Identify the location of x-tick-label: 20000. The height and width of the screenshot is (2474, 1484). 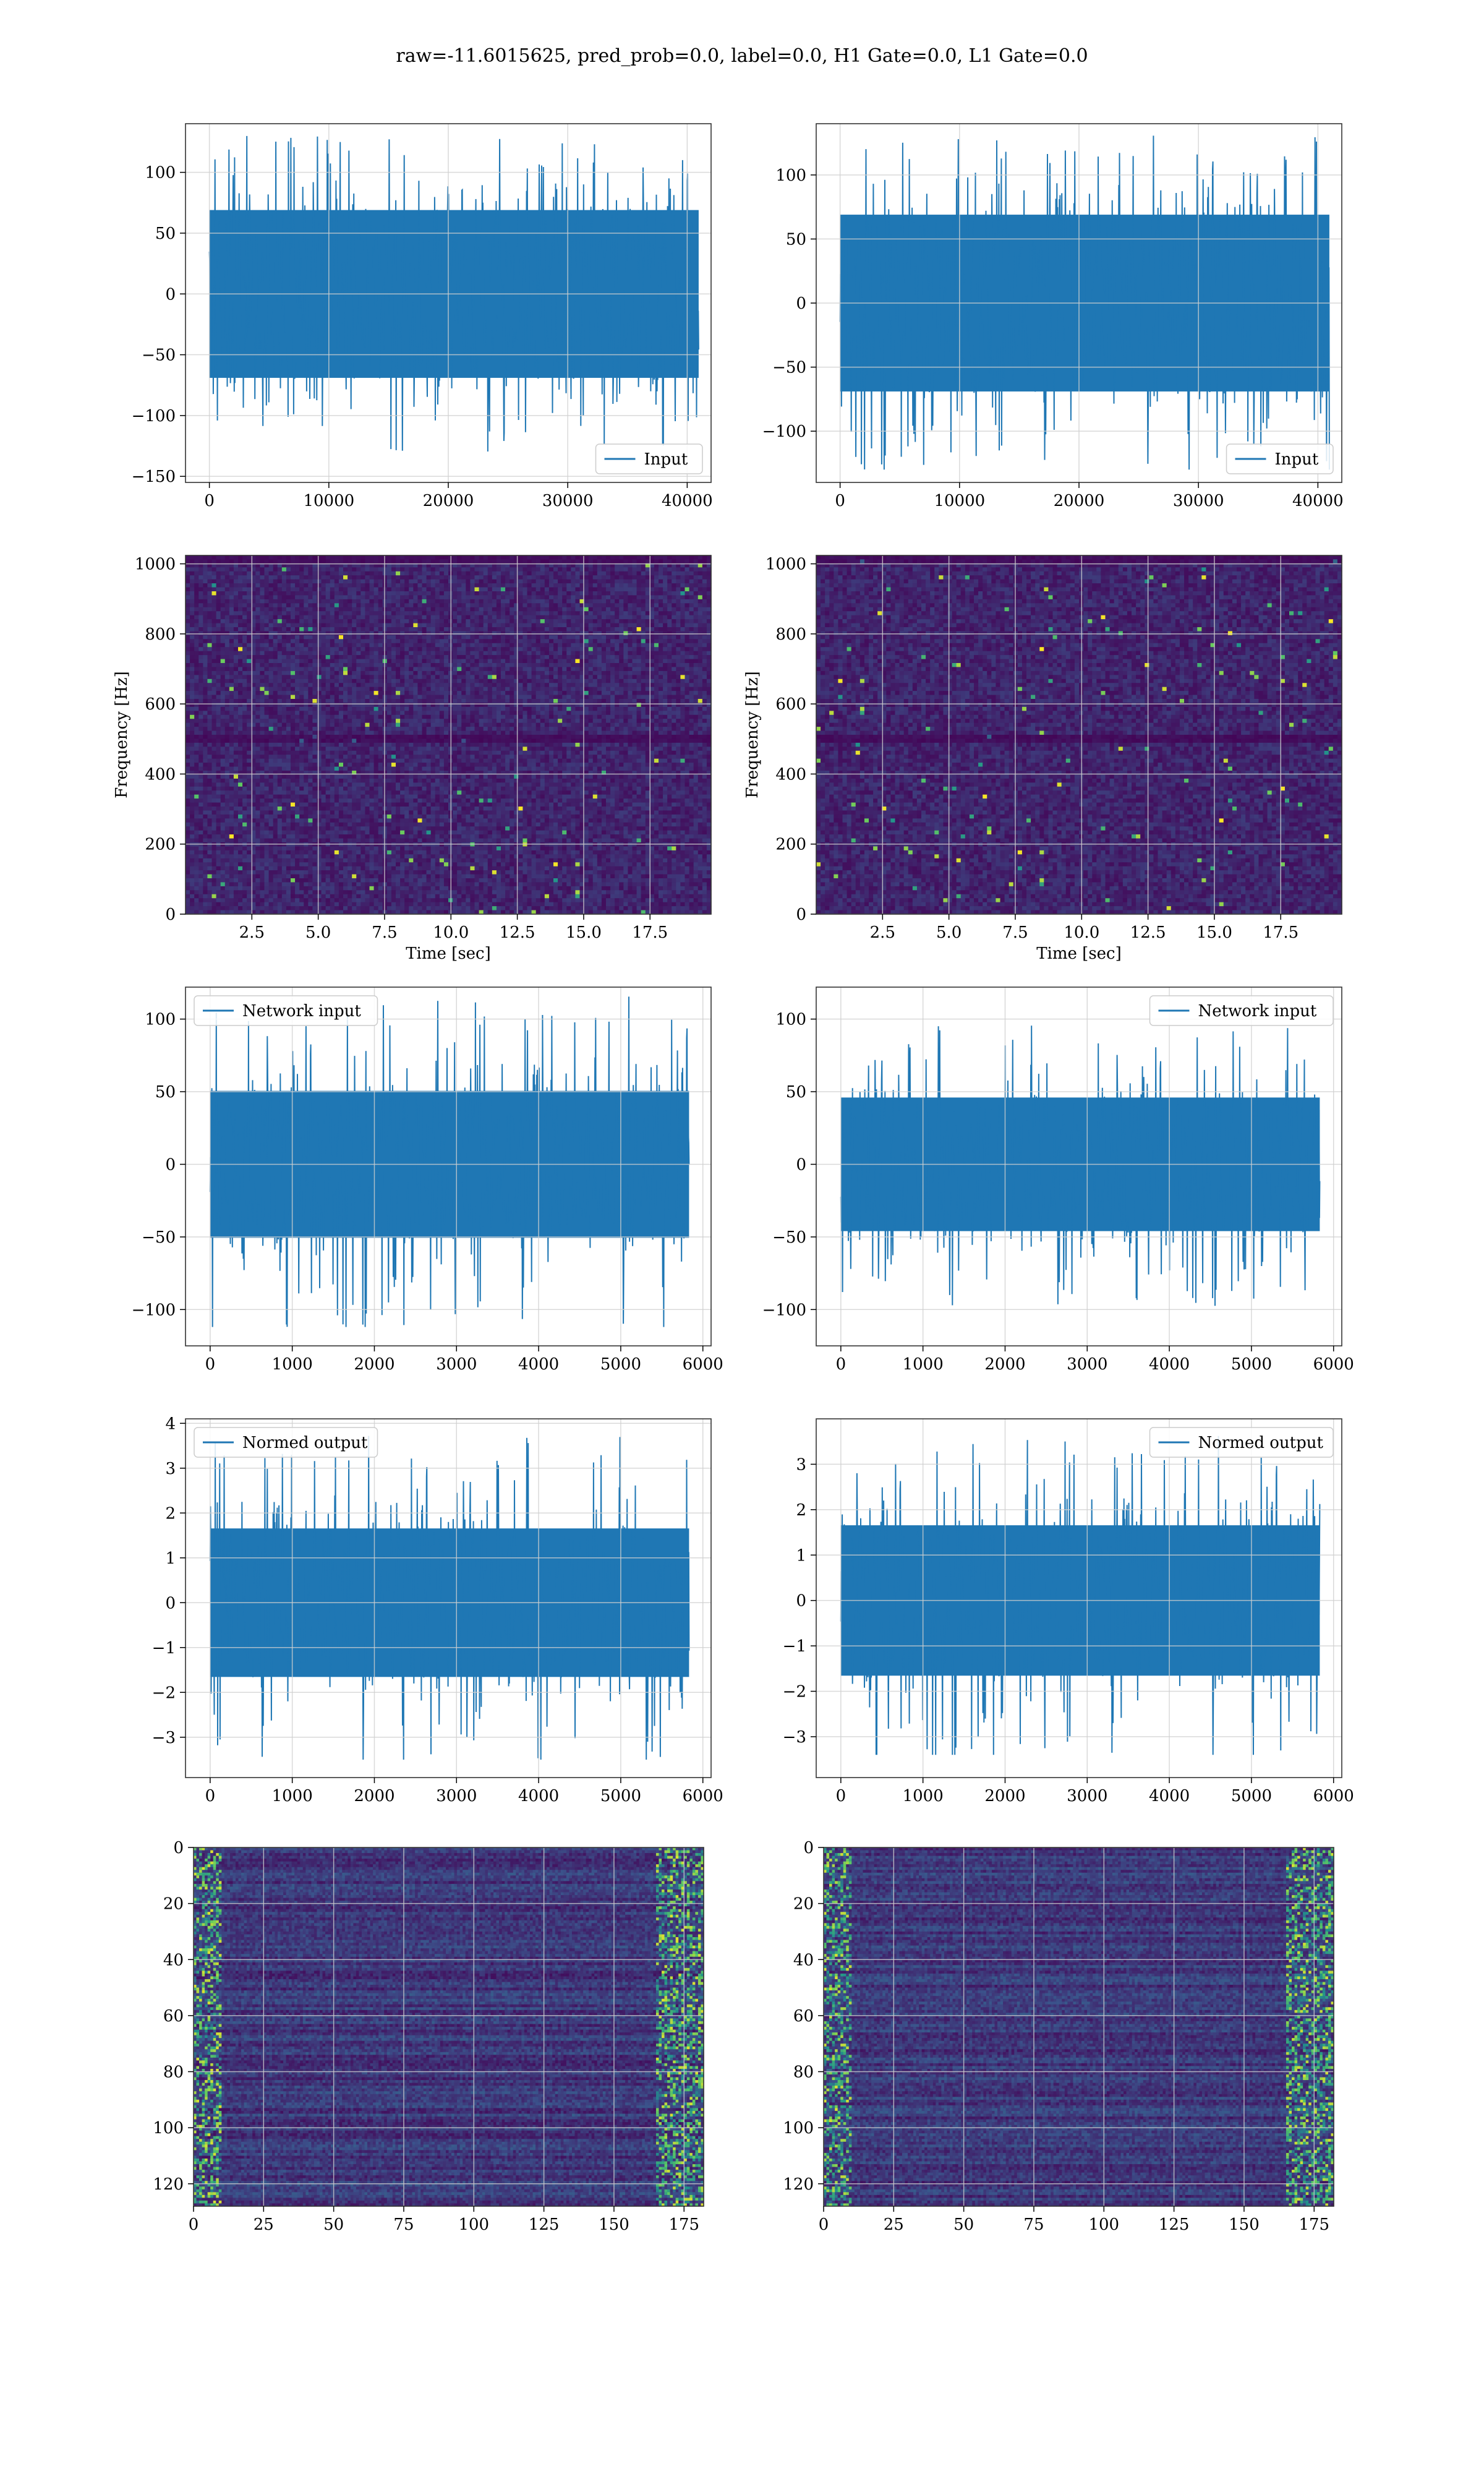
(448, 501).